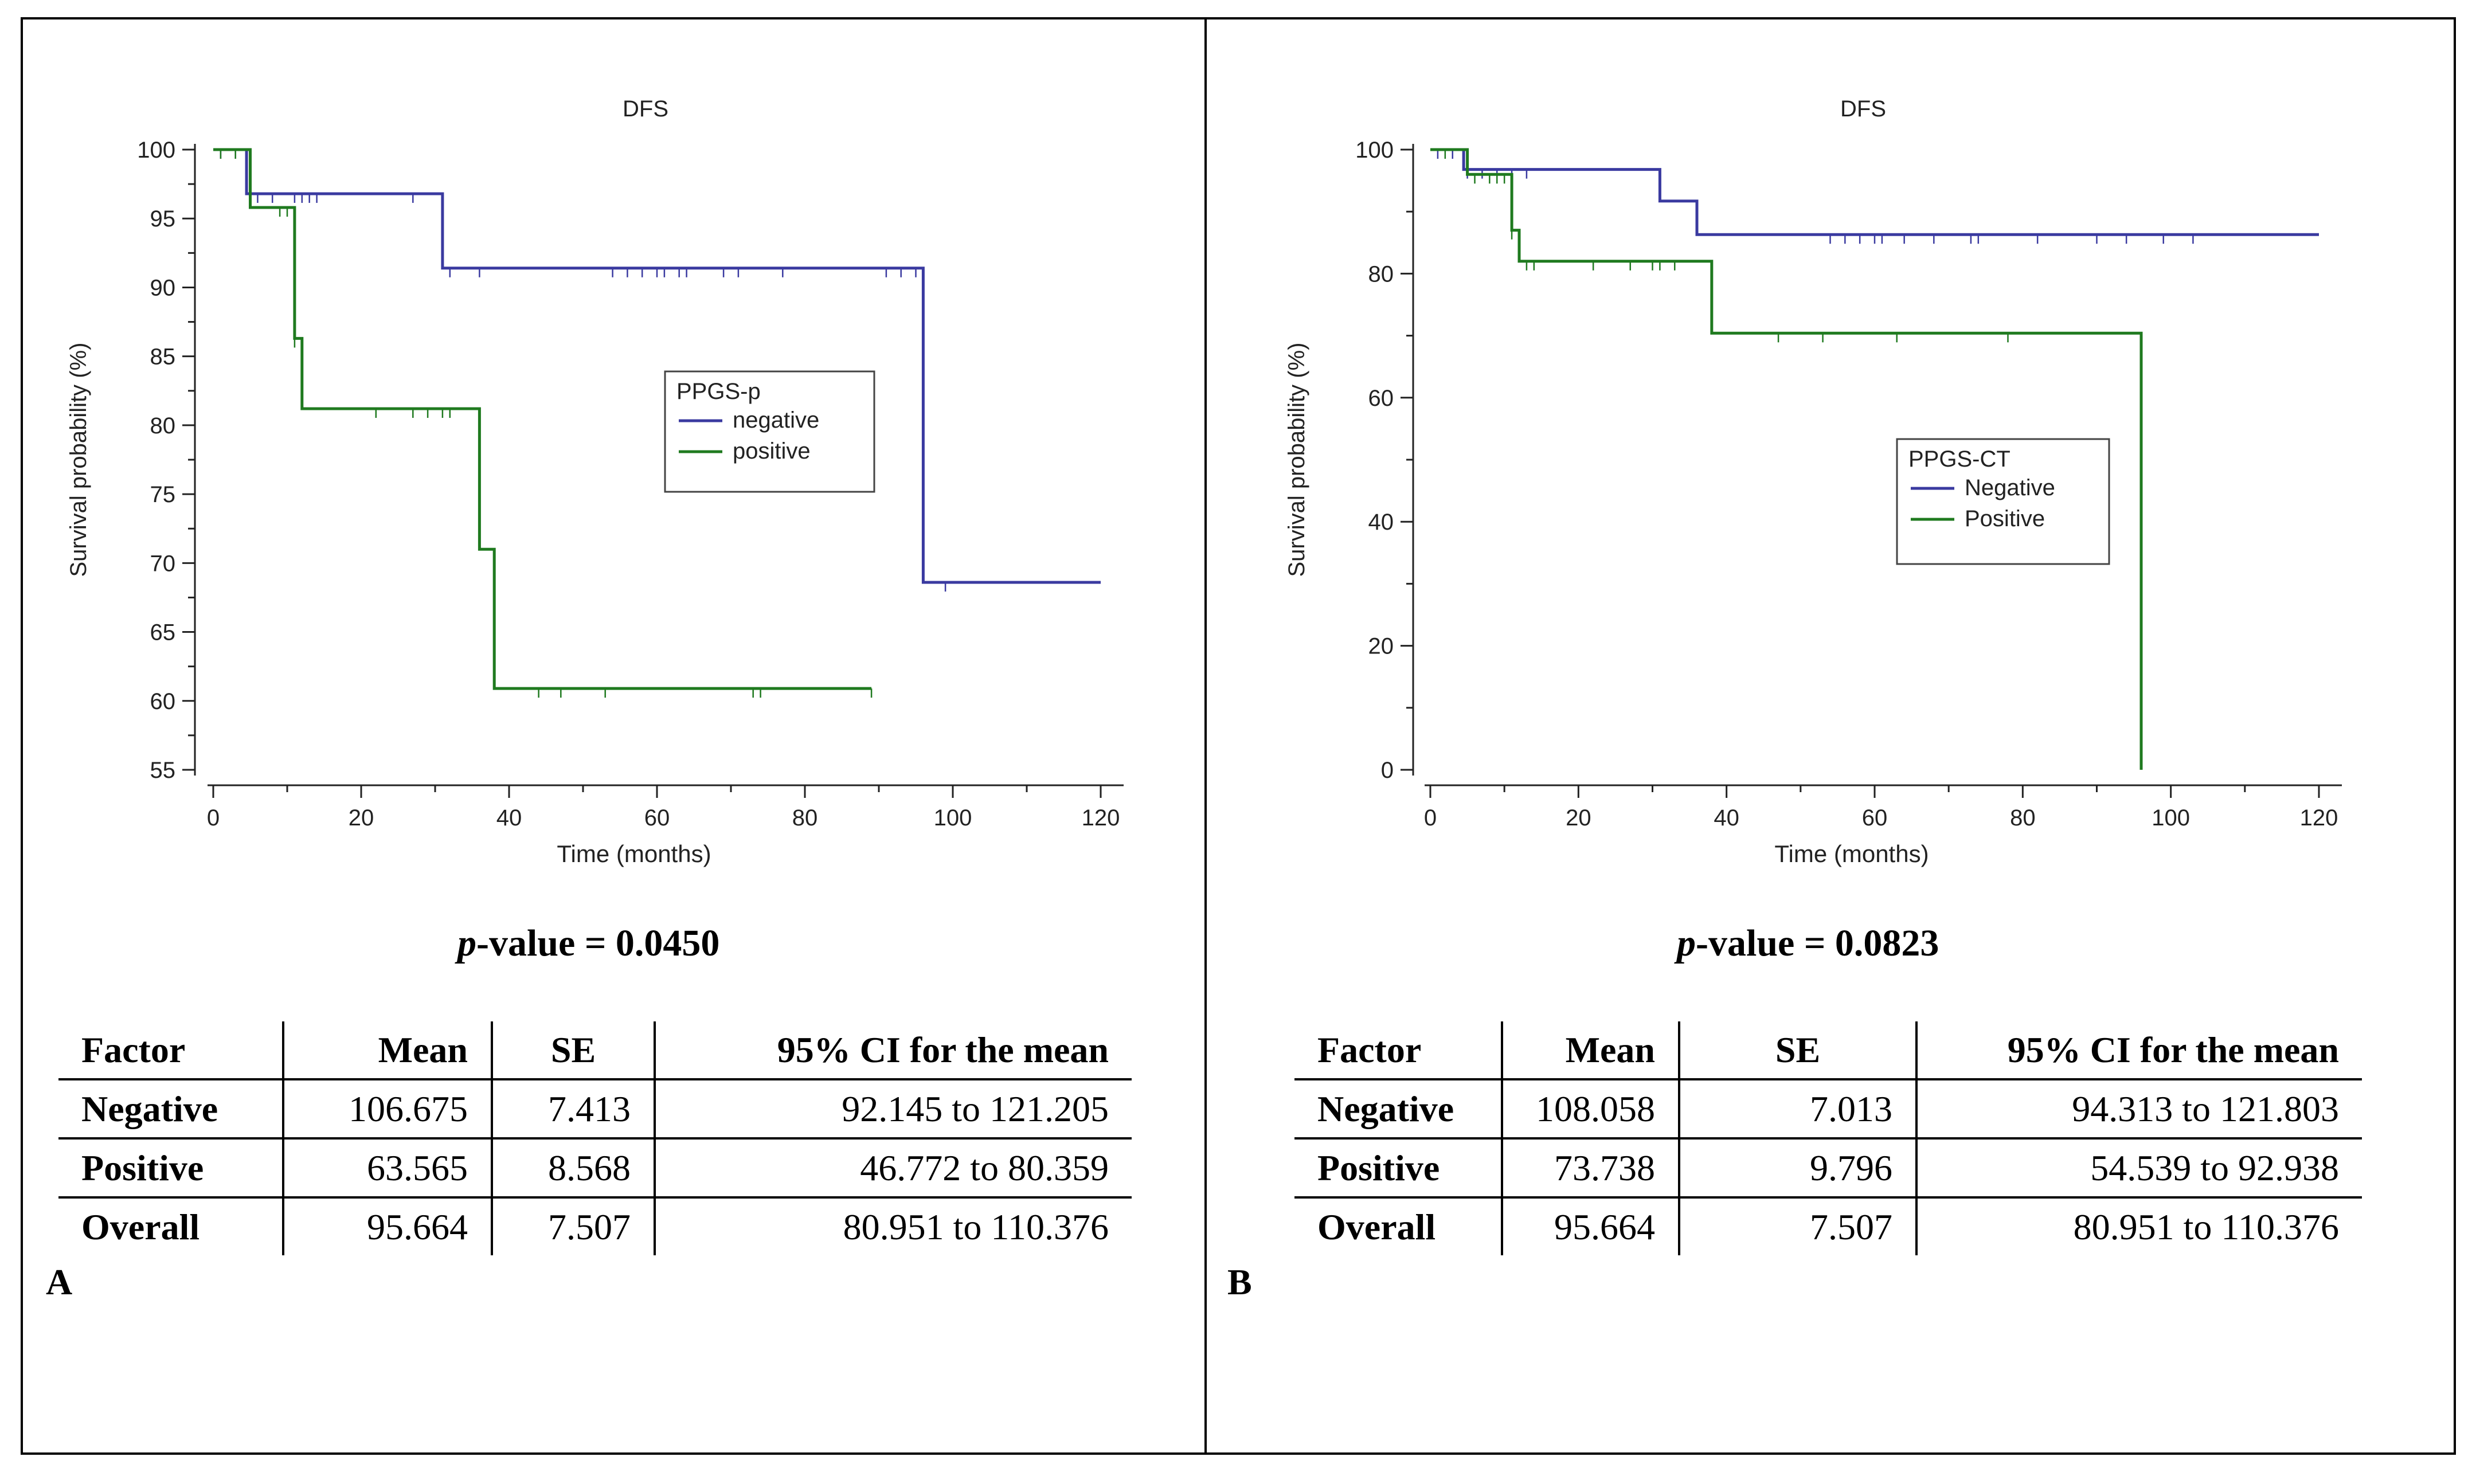 The width and height of the screenshot is (2476, 1484). Describe the element at coordinates (573, 1109) in the screenshot. I see `cell-se: 7.413` at that location.